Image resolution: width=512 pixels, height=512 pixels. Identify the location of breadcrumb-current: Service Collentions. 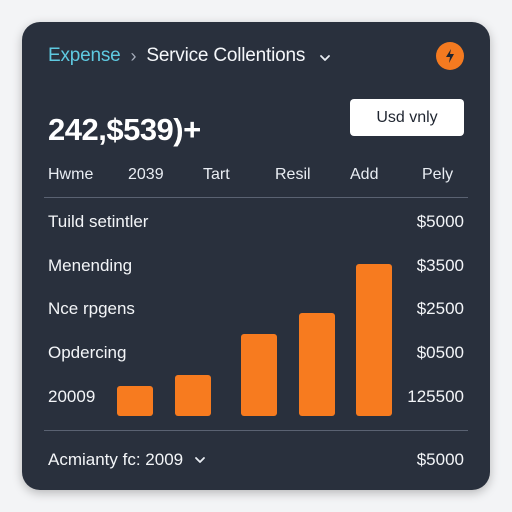
(226, 55).